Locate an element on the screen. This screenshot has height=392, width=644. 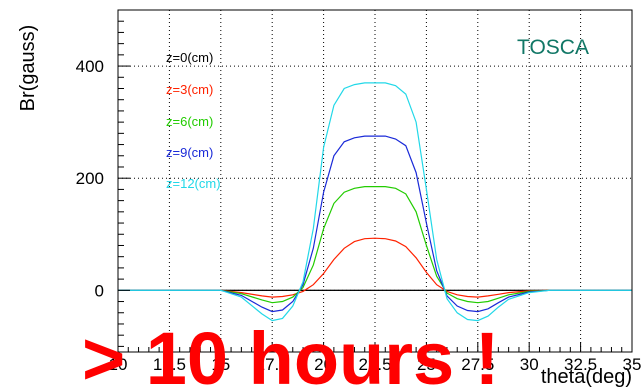
x-tick-label: 30 is located at coordinates (529, 364).